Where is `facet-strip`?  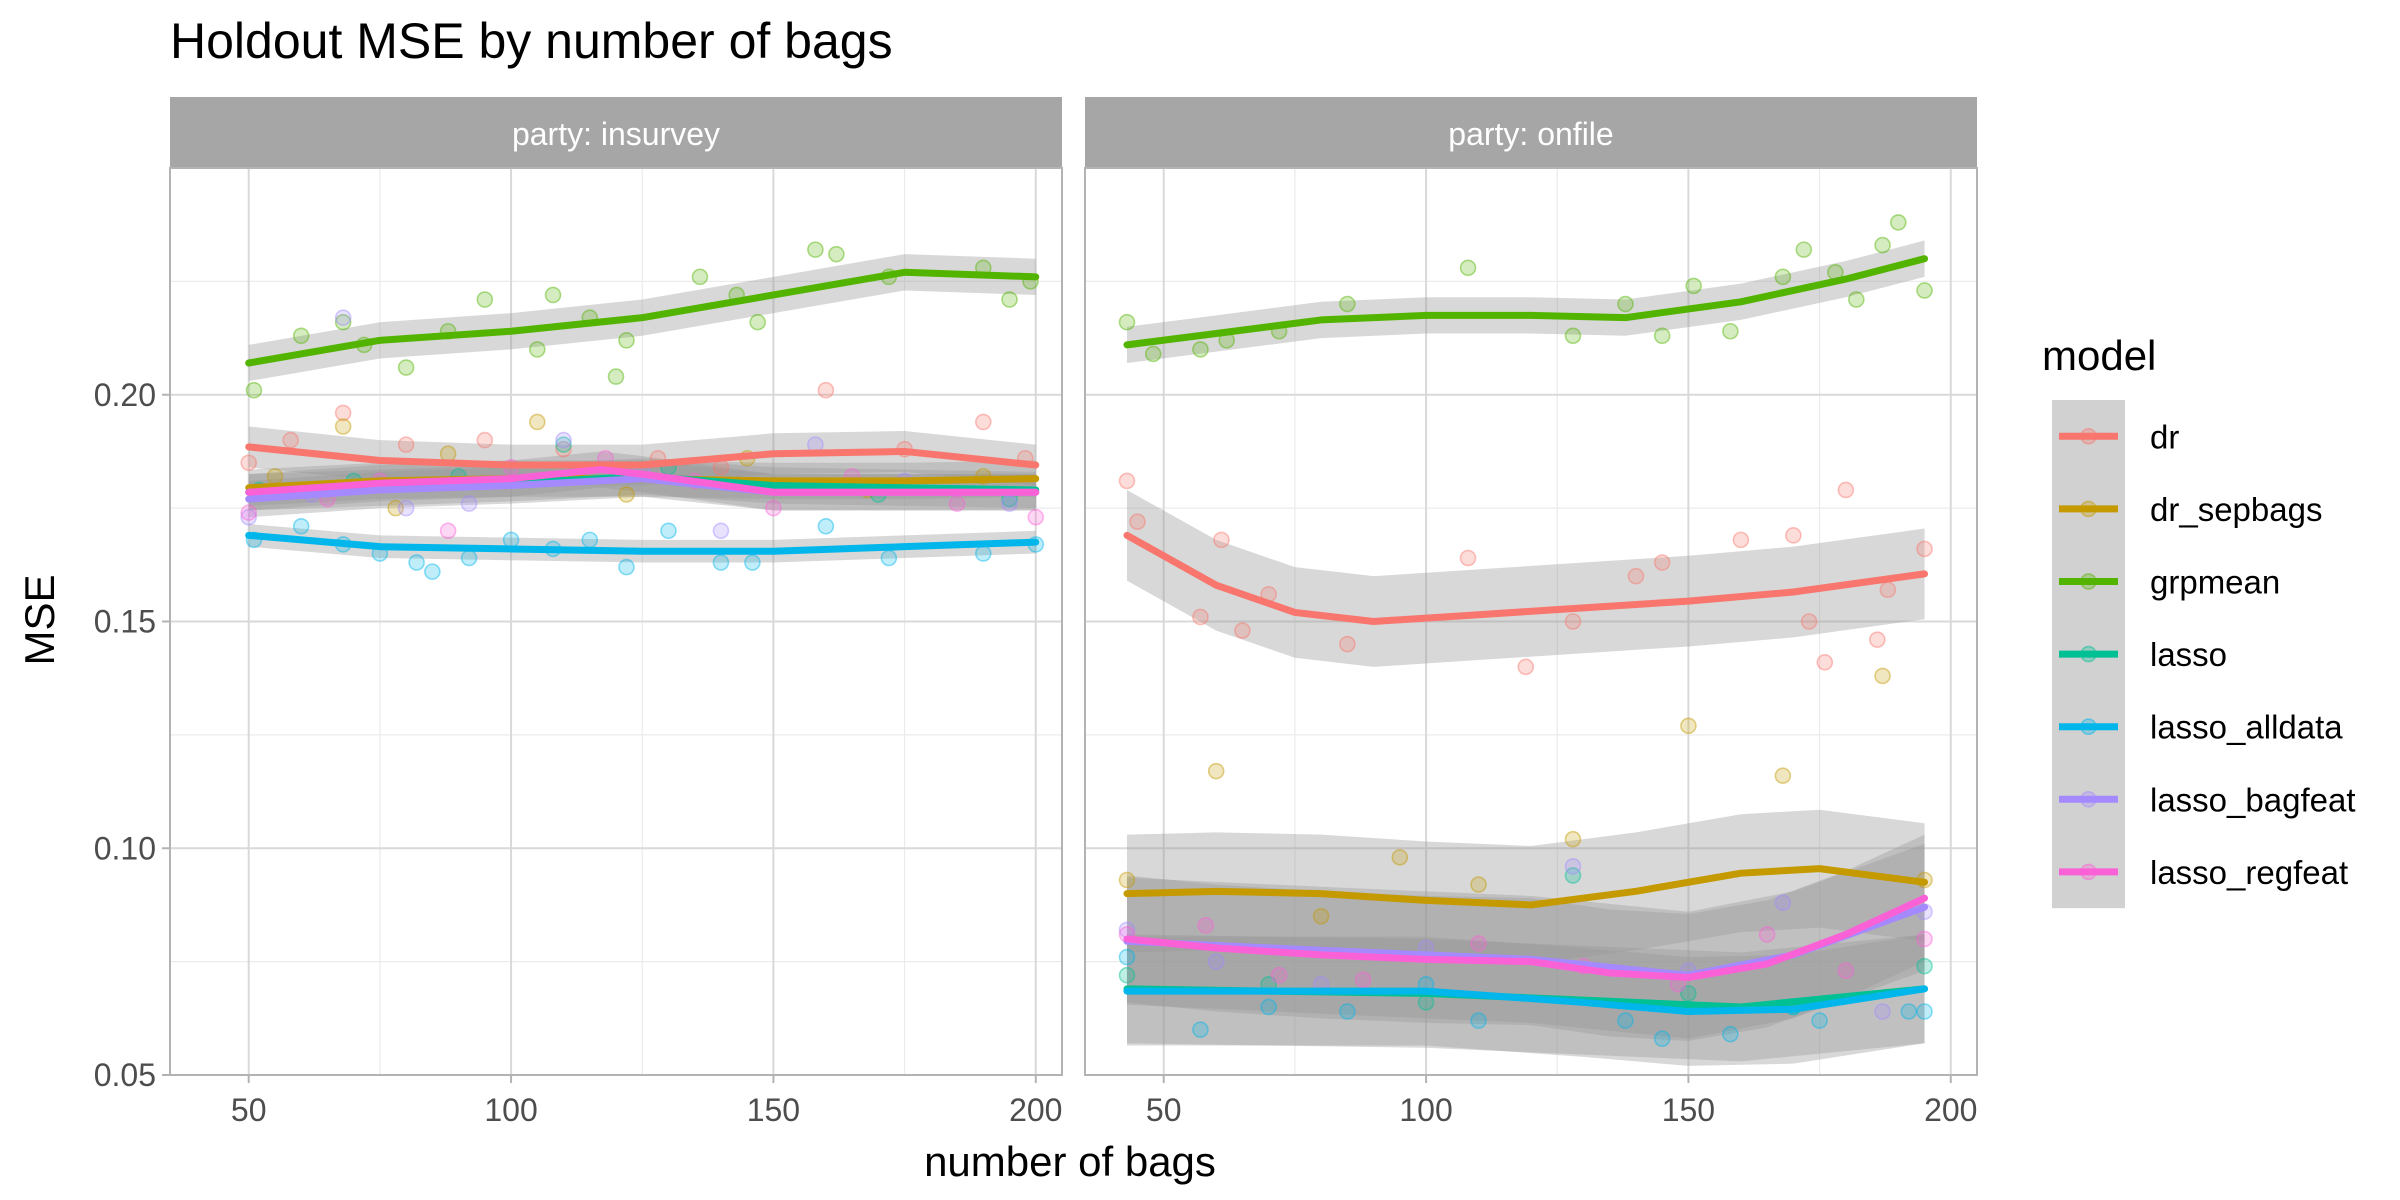
facet-strip is located at coordinates (1531, 132).